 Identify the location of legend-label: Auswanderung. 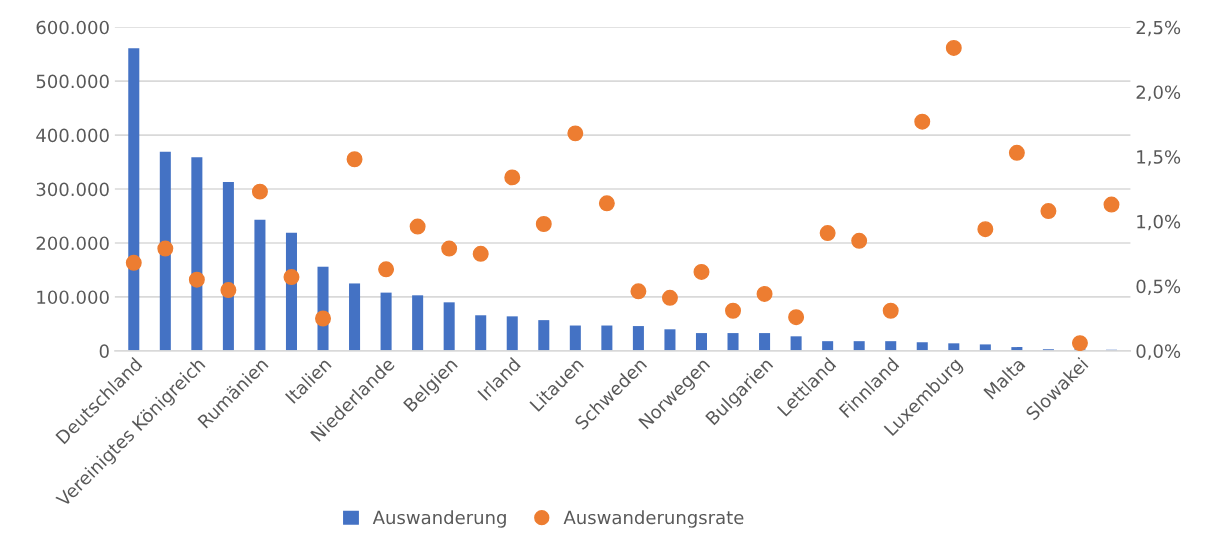
(439, 519).